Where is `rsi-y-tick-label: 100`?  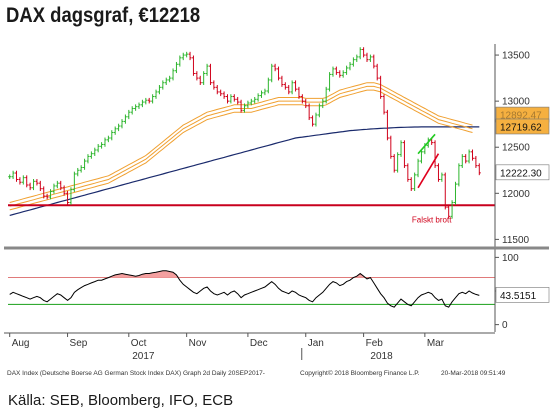 rsi-y-tick-label: 100 is located at coordinates (510, 258).